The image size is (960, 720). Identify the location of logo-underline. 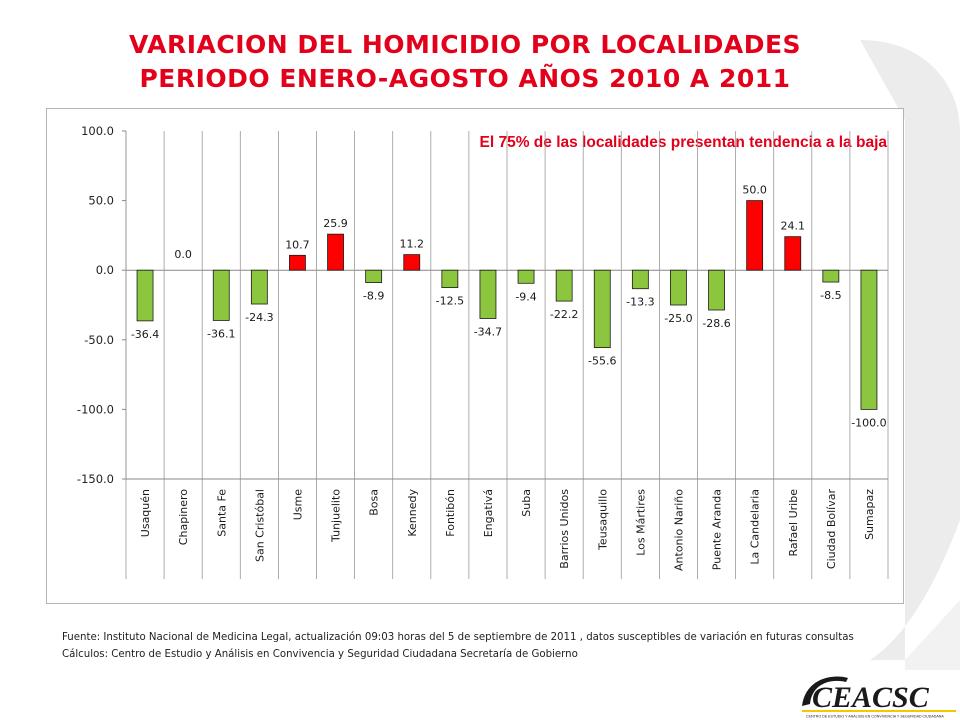
(879, 711).